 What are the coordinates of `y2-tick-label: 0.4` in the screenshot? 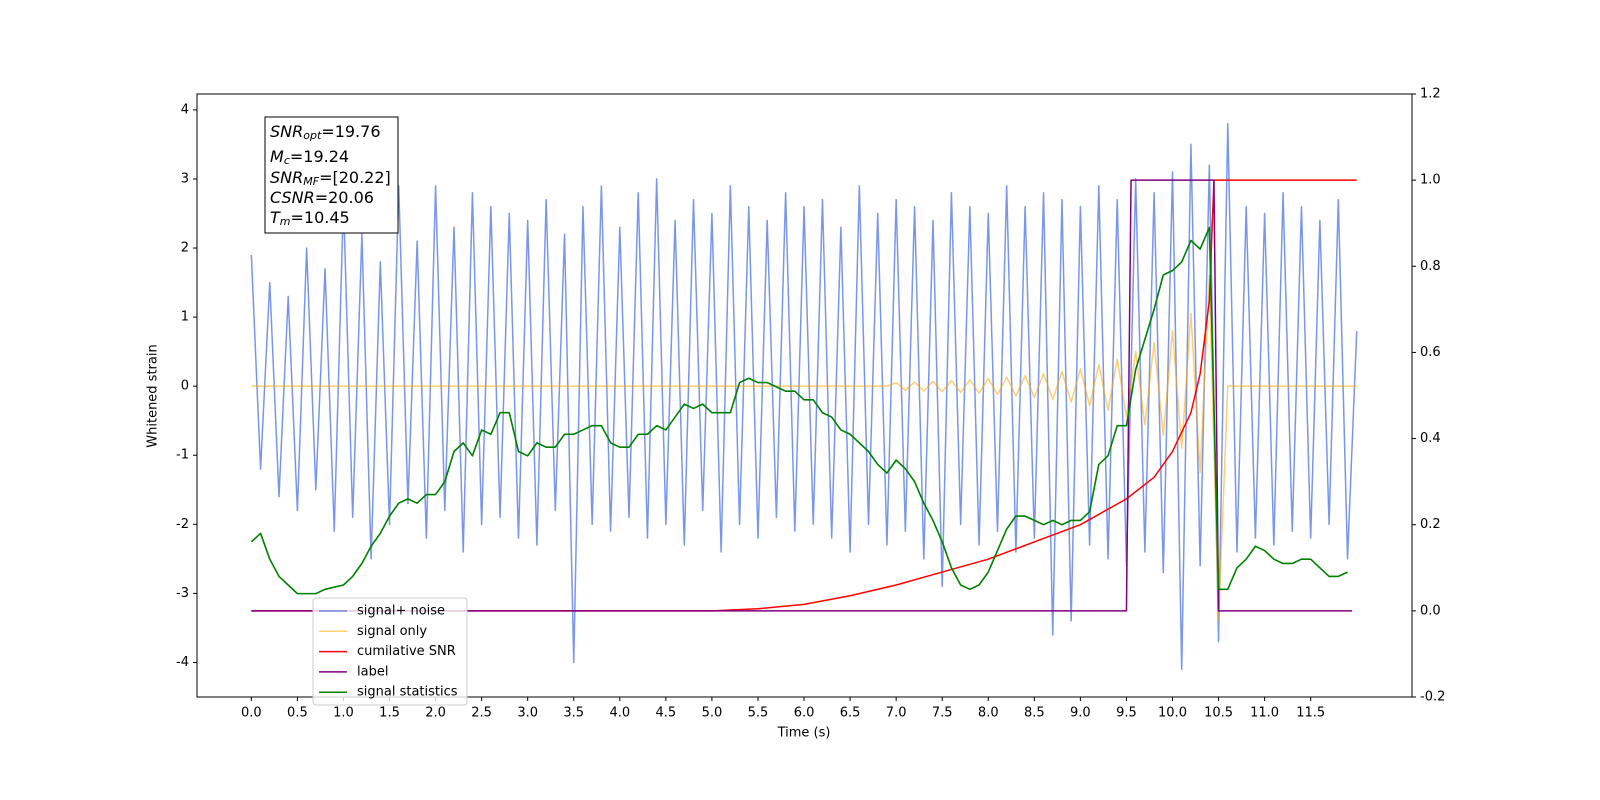 It's located at (1430, 438).